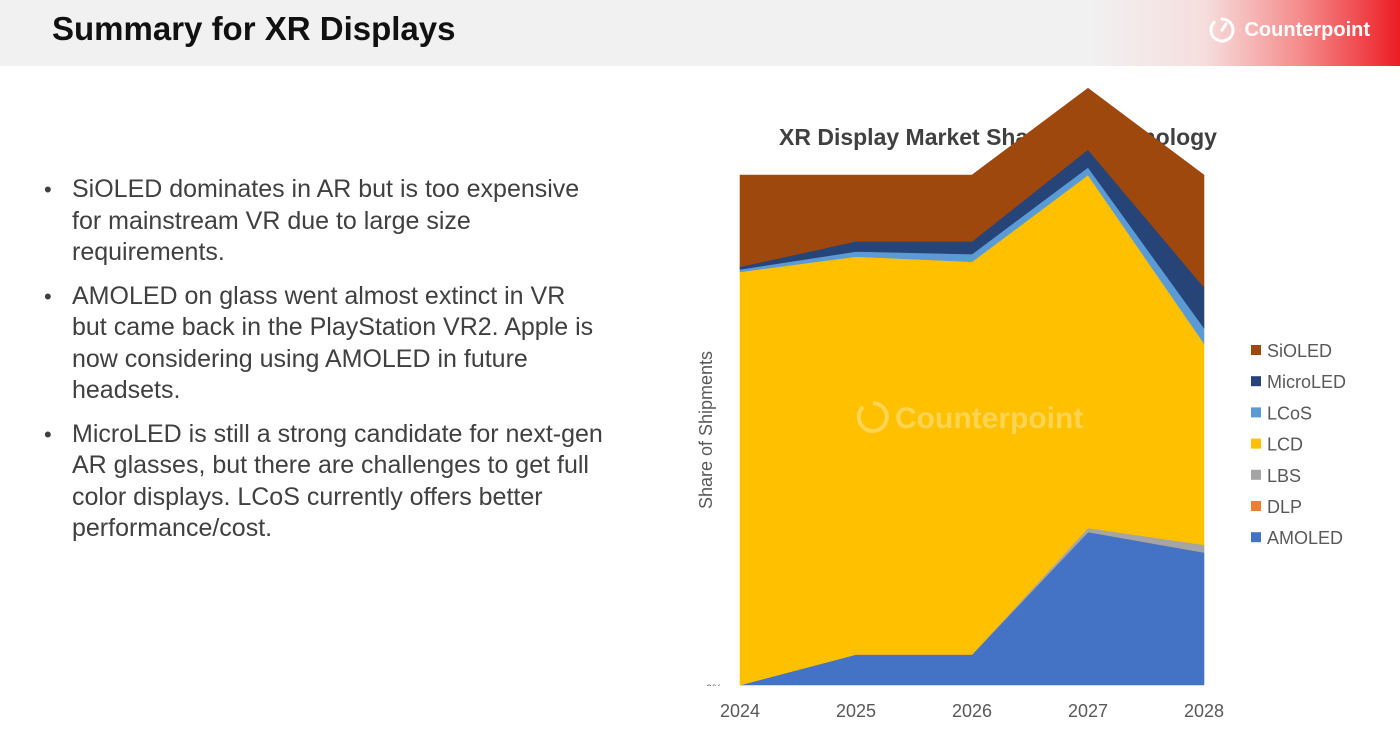  Describe the element at coordinates (1256, 412) in the screenshot. I see `legend-swatch-lcos` at that location.